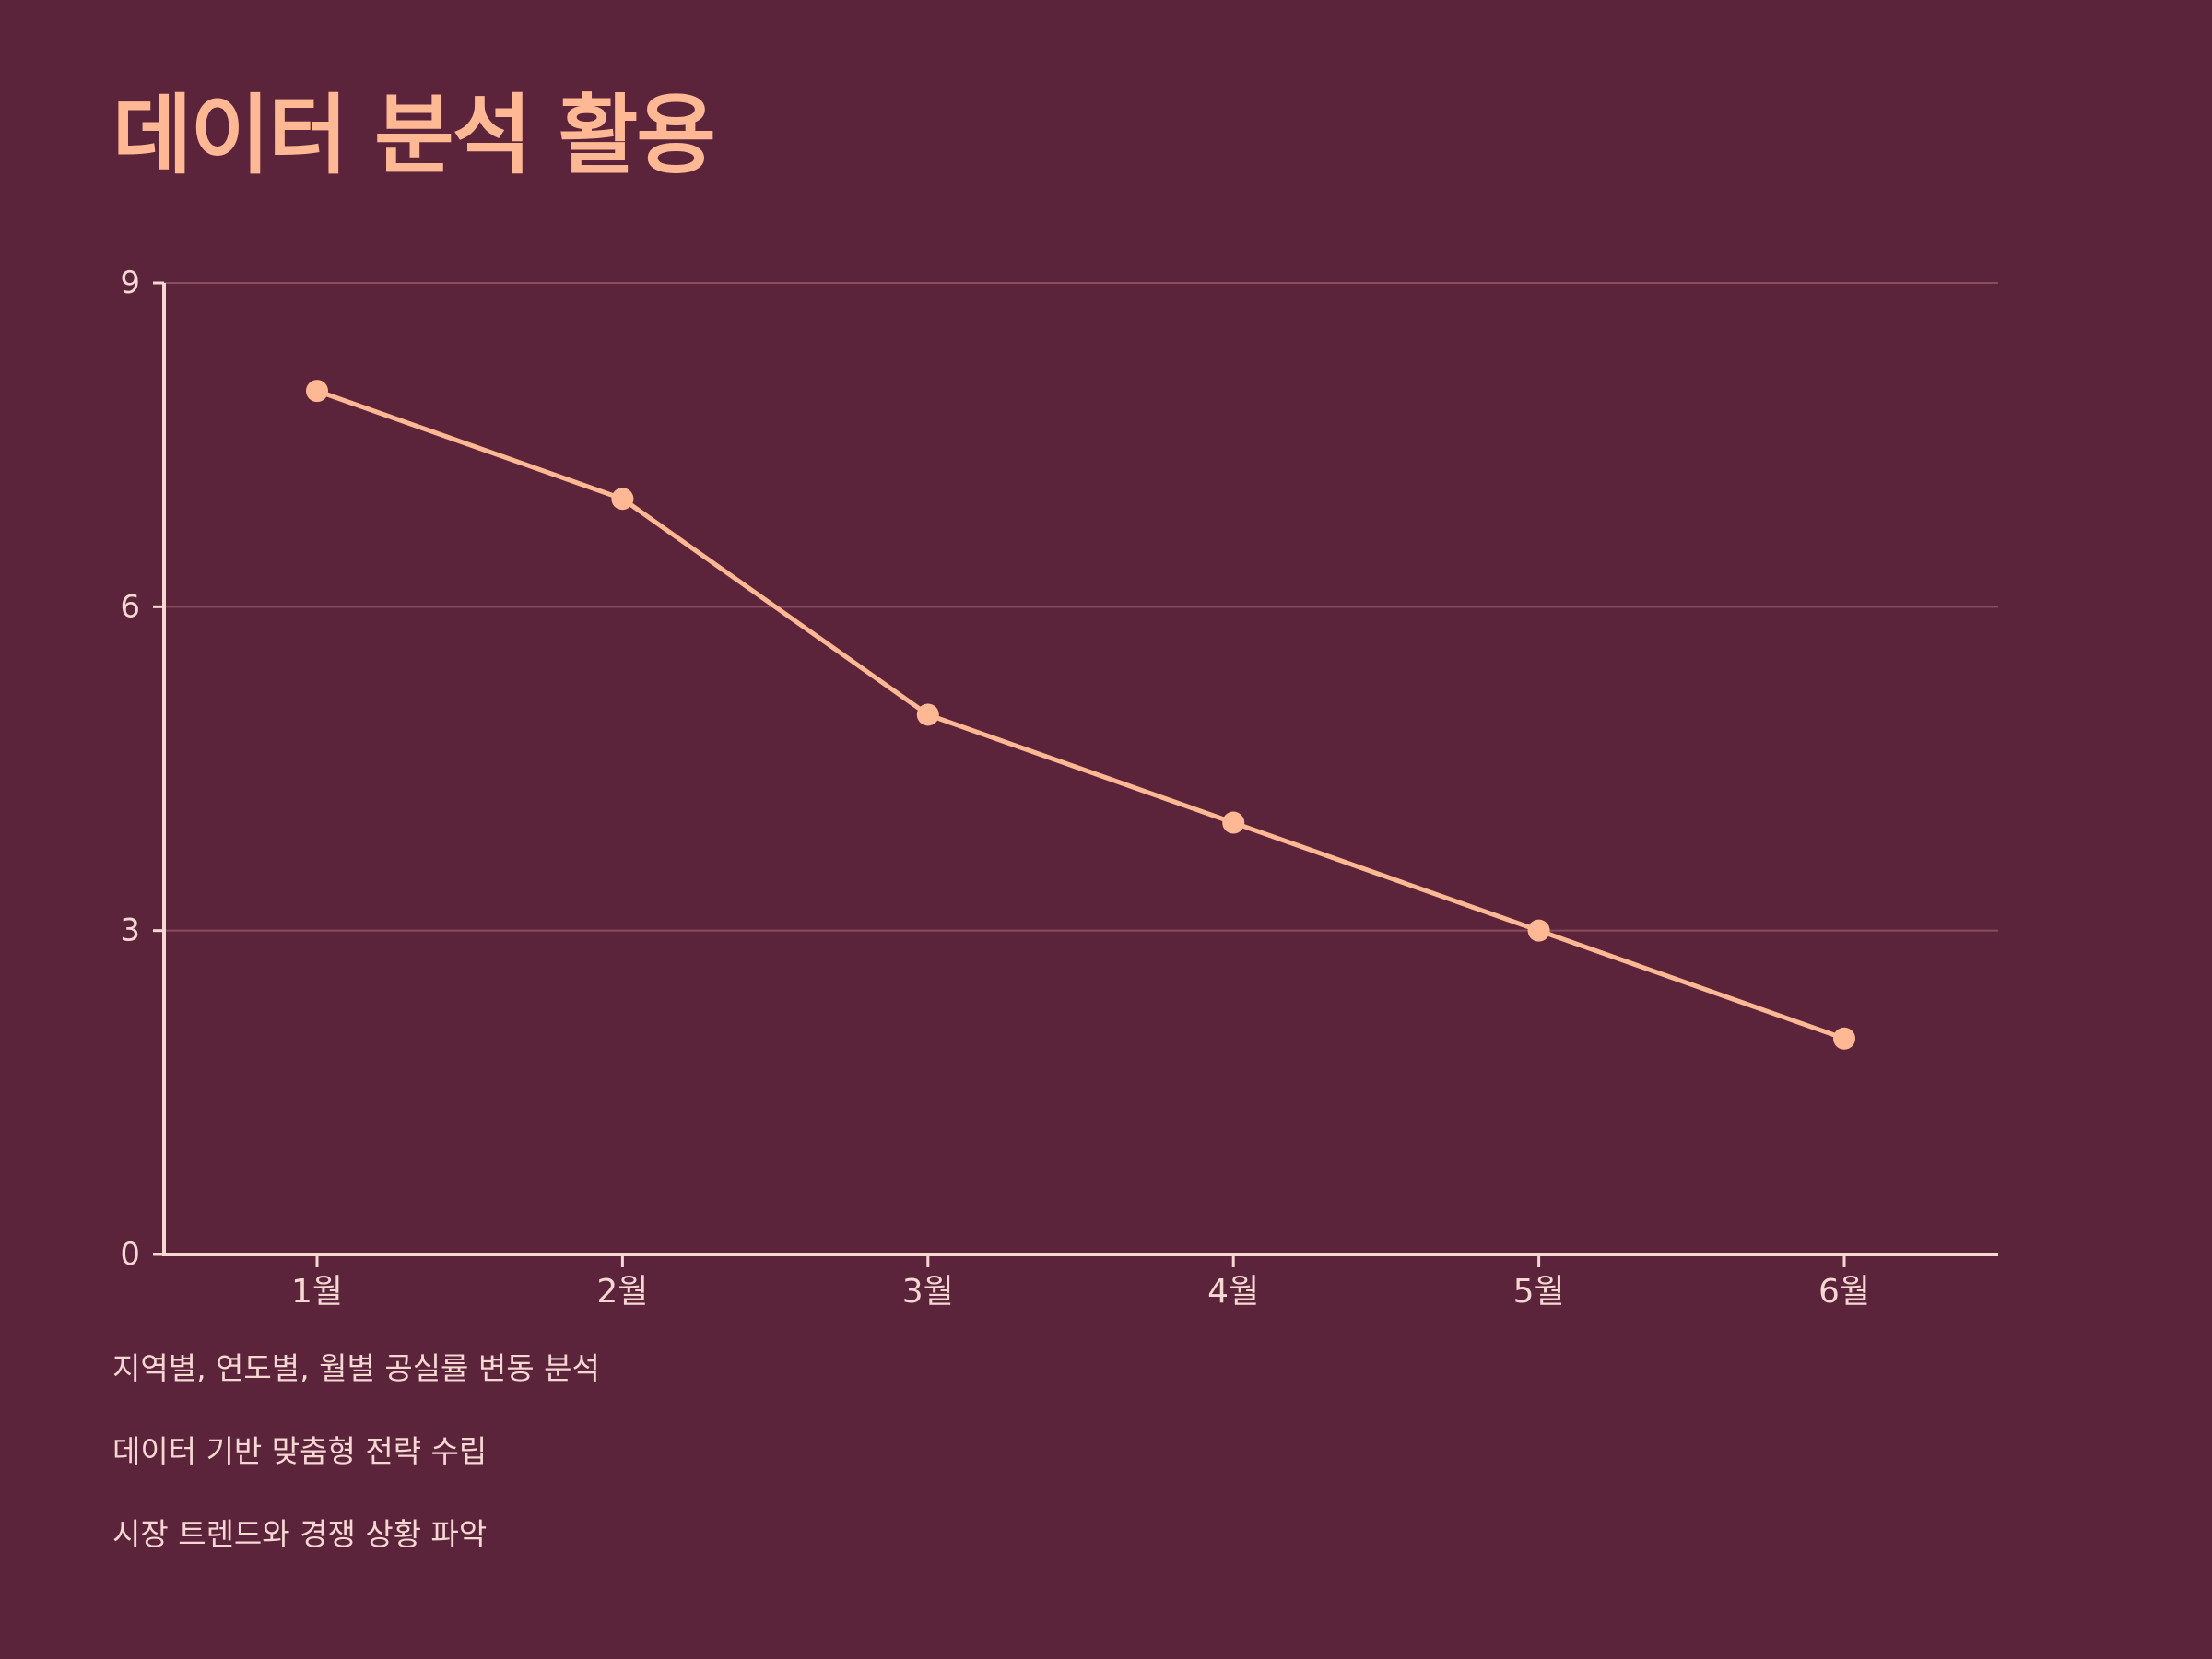 Image resolution: width=2212 pixels, height=1659 pixels. What do you see at coordinates (1539, 1292) in the screenshot?
I see `x-tick-label: 5월` at bounding box center [1539, 1292].